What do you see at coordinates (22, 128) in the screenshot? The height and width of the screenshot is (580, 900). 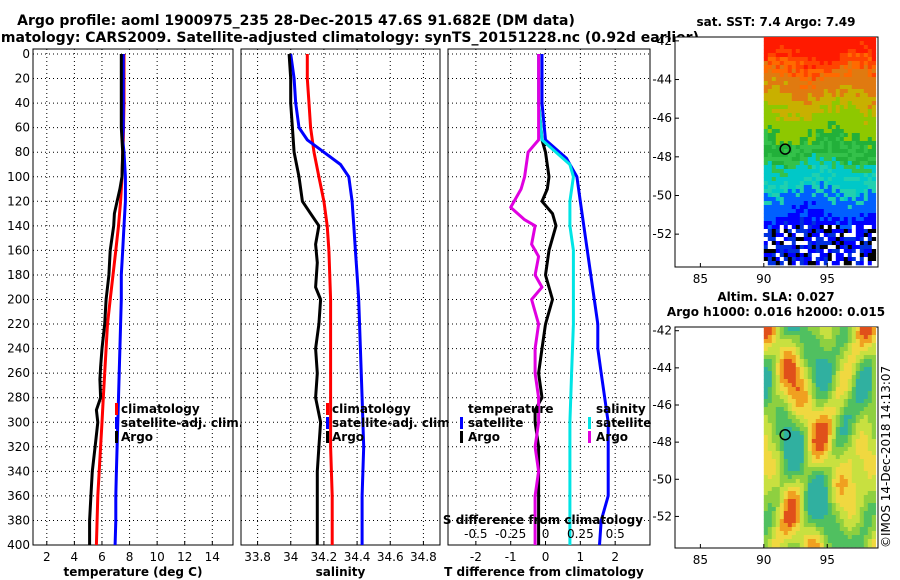 I see `y-tick-label: 60` at bounding box center [22, 128].